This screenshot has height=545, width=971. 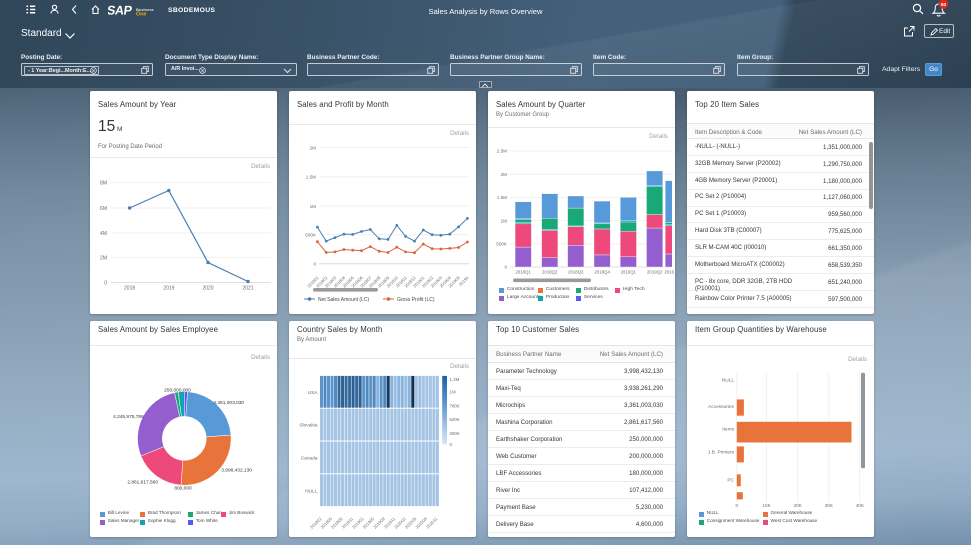 I want to click on svg-text: 20190, so click(x=464, y=281).